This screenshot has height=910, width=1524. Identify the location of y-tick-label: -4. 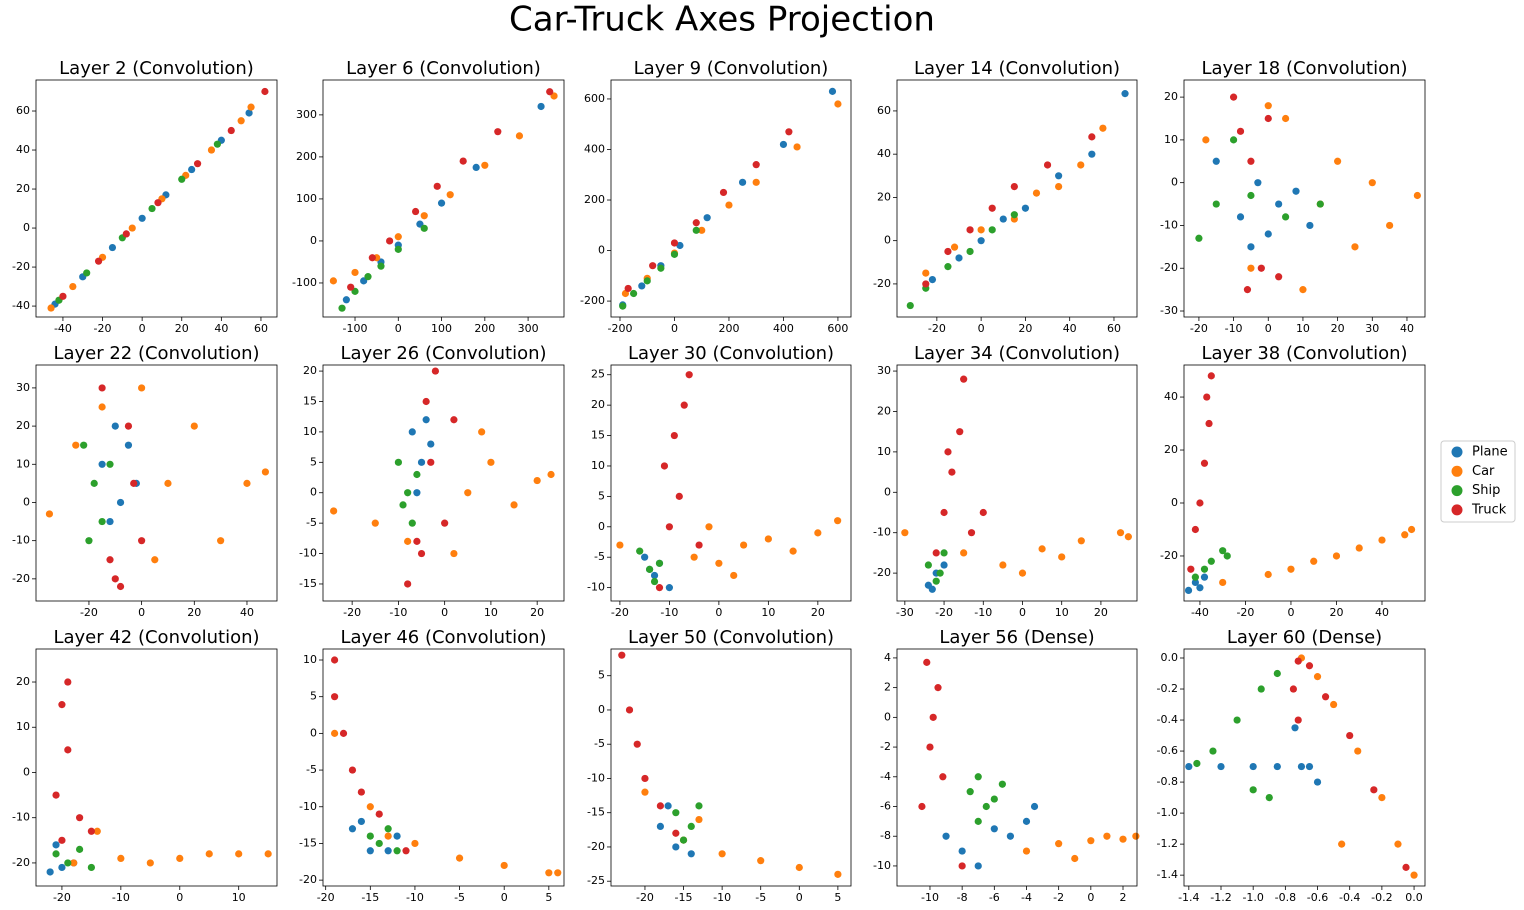
(885, 776).